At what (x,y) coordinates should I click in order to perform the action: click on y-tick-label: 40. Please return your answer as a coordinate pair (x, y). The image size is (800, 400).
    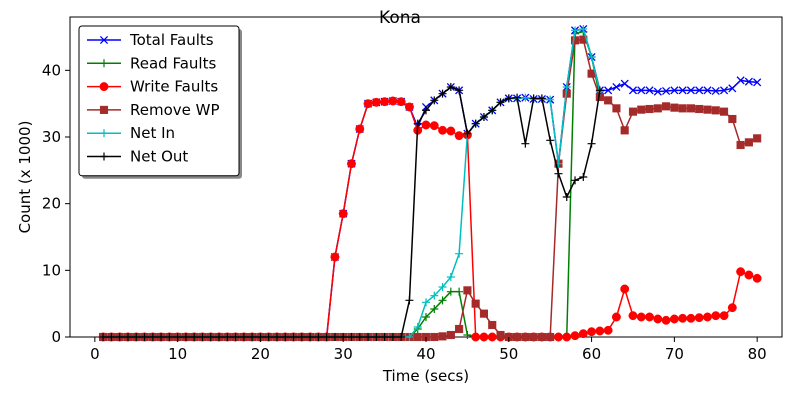
    Looking at the image, I should click on (51, 70).